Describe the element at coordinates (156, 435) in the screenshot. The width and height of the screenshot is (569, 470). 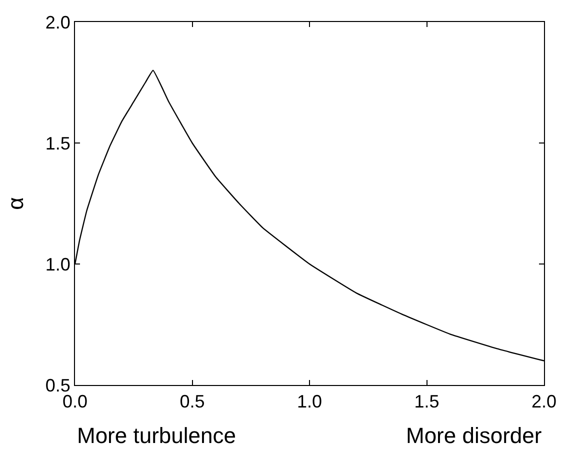
I see `text: More turbulence` at that location.